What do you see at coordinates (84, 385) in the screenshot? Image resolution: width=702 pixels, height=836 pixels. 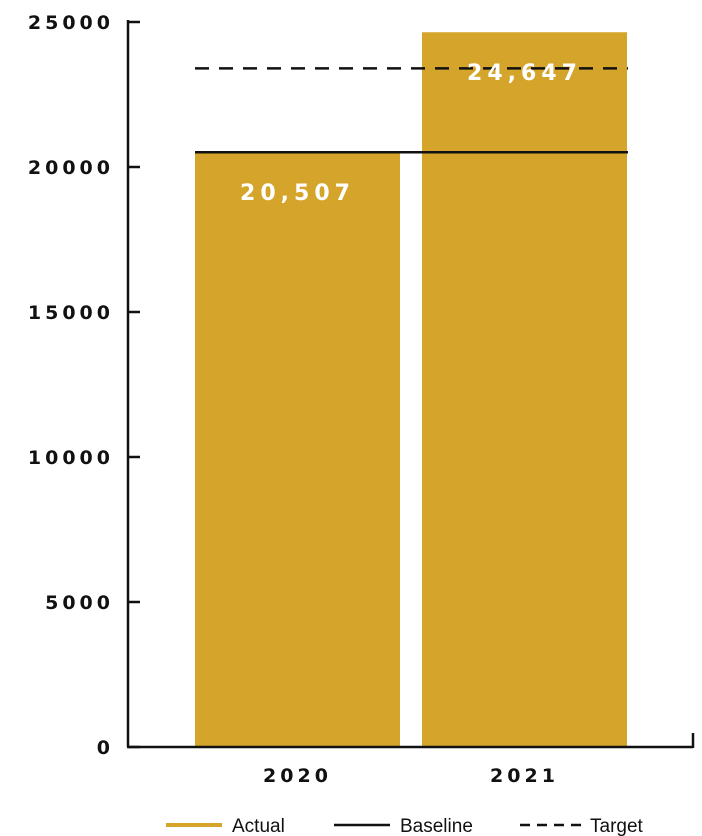 I see `y-ticks-group: 0 5000 10000 15000 20000 25000` at bounding box center [84, 385].